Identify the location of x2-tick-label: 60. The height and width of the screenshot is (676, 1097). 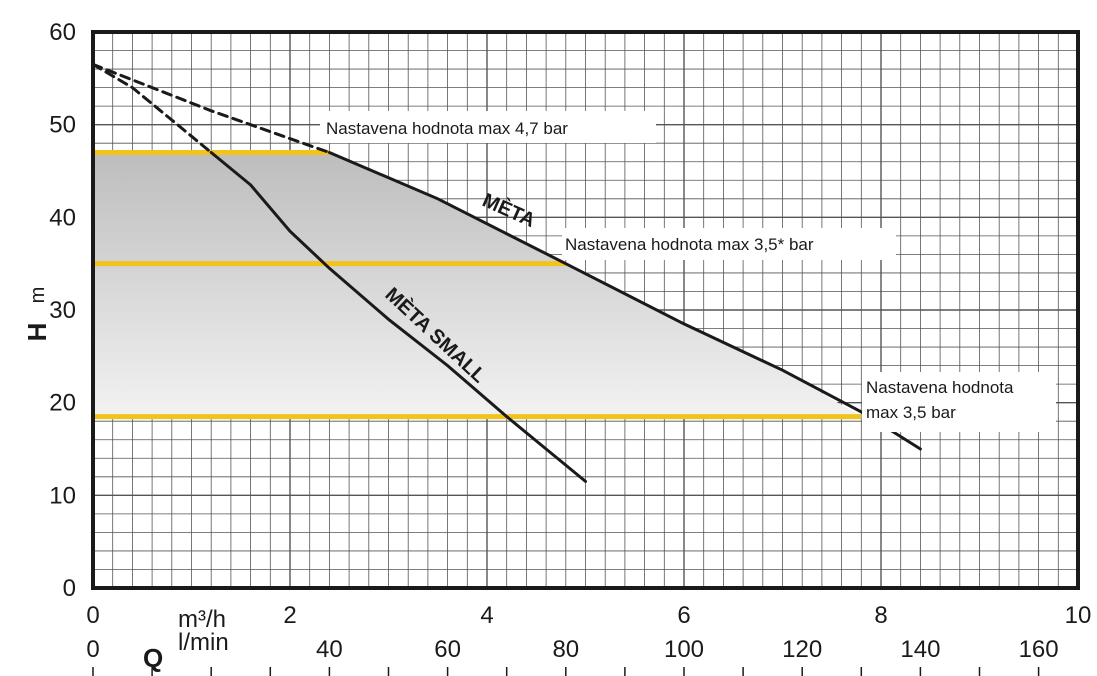
(447, 649).